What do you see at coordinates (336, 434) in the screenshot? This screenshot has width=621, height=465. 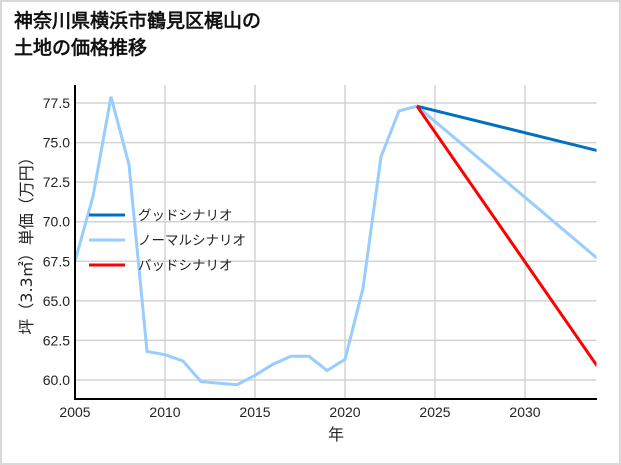 I see `x-axis-label: 年` at bounding box center [336, 434].